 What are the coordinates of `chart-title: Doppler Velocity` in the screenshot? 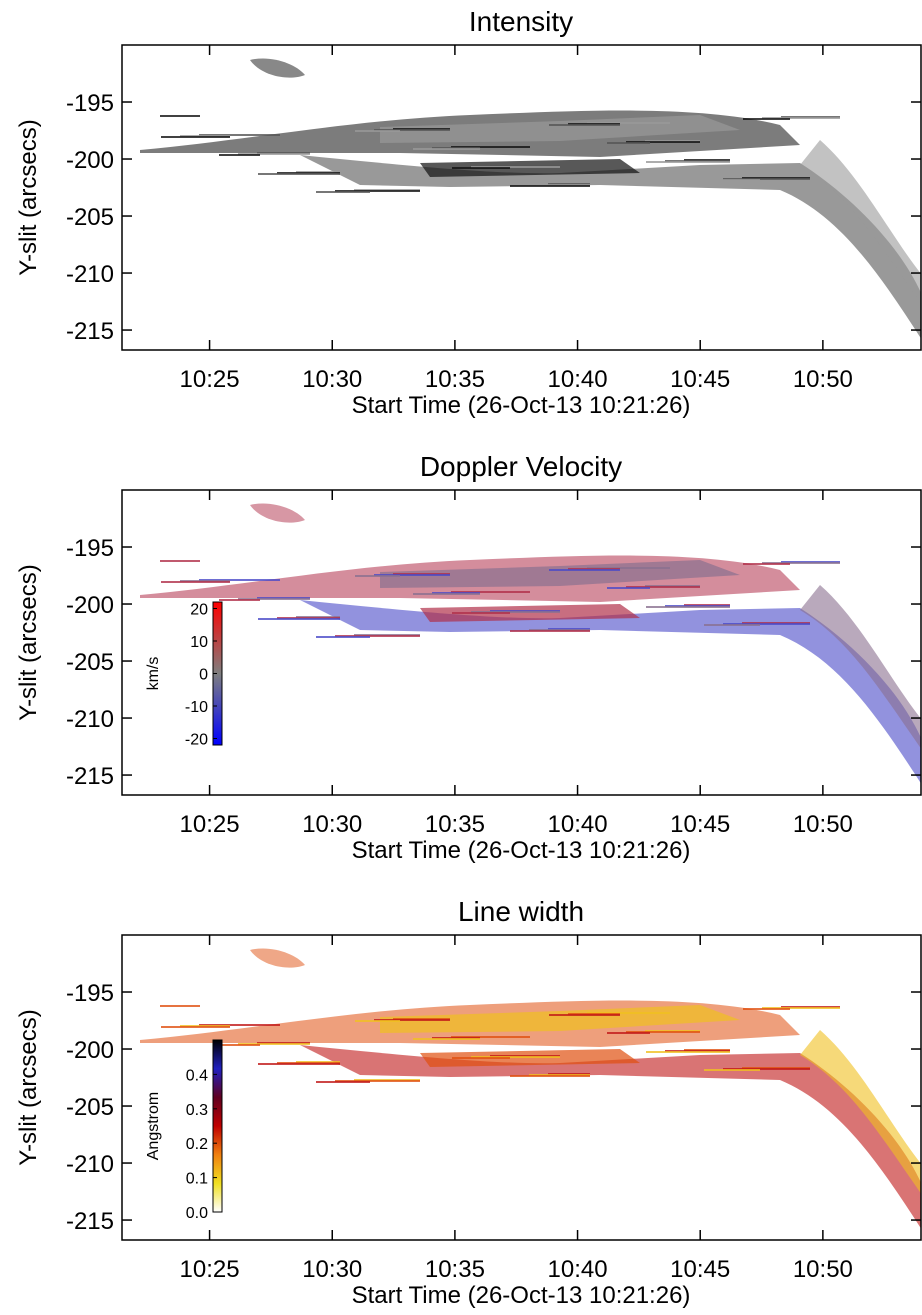 It's located at (521, 466).